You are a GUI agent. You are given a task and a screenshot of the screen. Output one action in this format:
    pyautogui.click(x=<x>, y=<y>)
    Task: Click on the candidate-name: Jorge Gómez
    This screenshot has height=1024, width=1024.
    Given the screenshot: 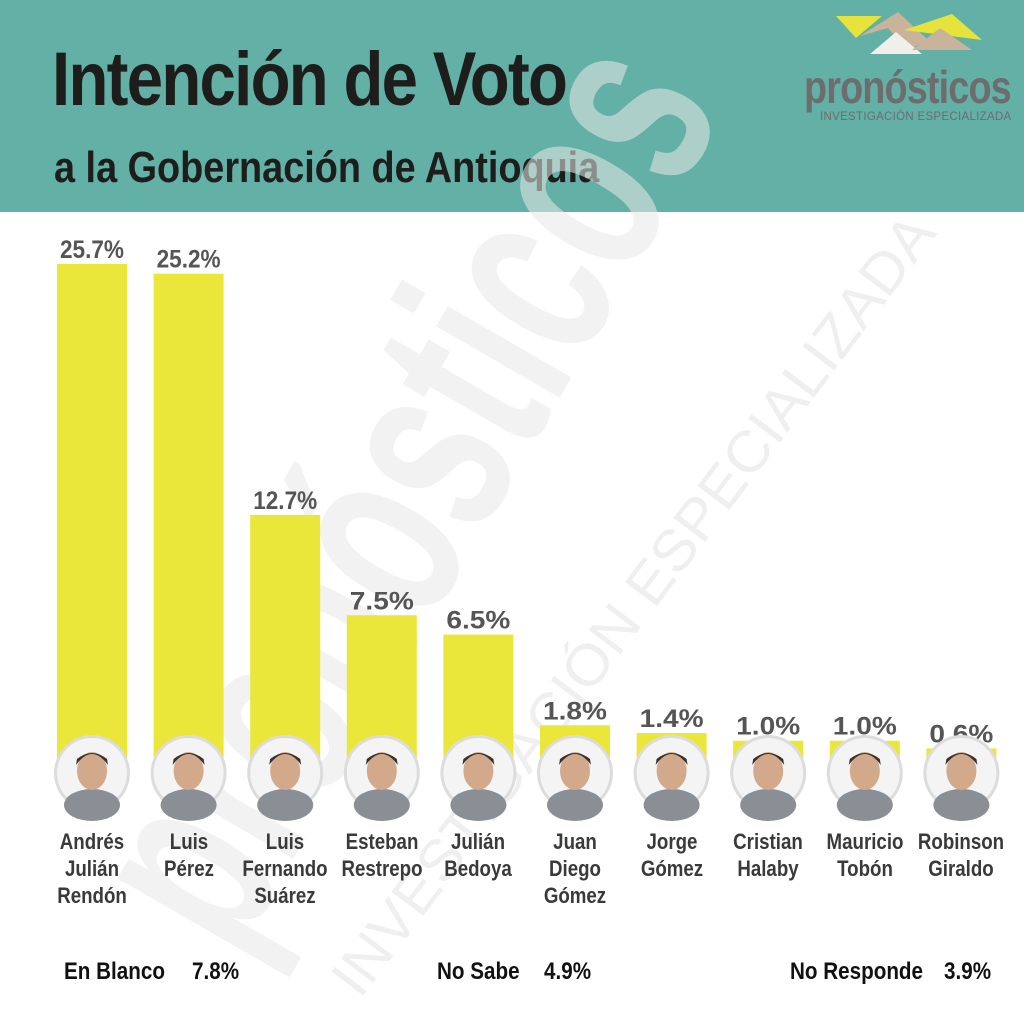 What is the action you would take?
    pyautogui.click(x=671, y=855)
    